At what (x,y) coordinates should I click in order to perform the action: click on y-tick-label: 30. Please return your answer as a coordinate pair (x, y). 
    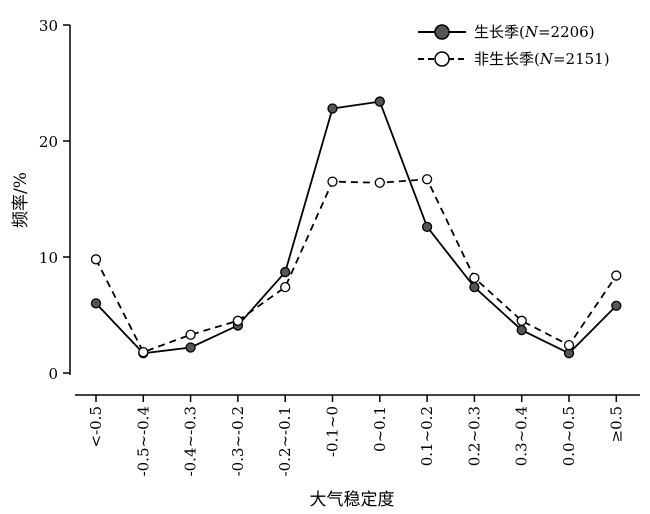
    Looking at the image, I should click on (48, 26).